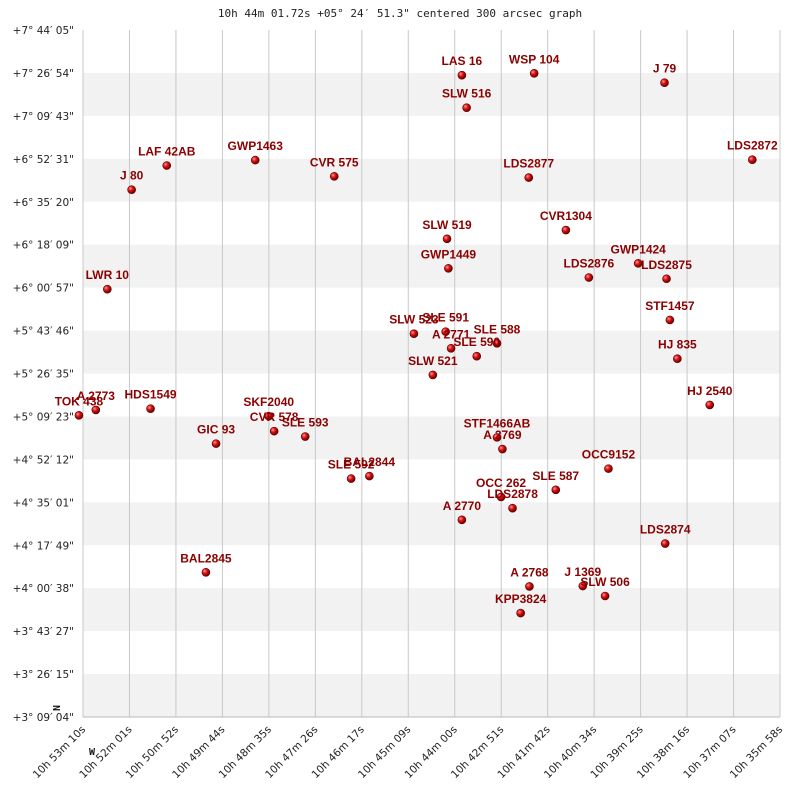 Image resolution: width=800 pixels, height=805 pixels. What do you see at coordinates (521, 605) in the screenshot?
I see `star-point-group: KPP3824` at bounding box center [521, 605].